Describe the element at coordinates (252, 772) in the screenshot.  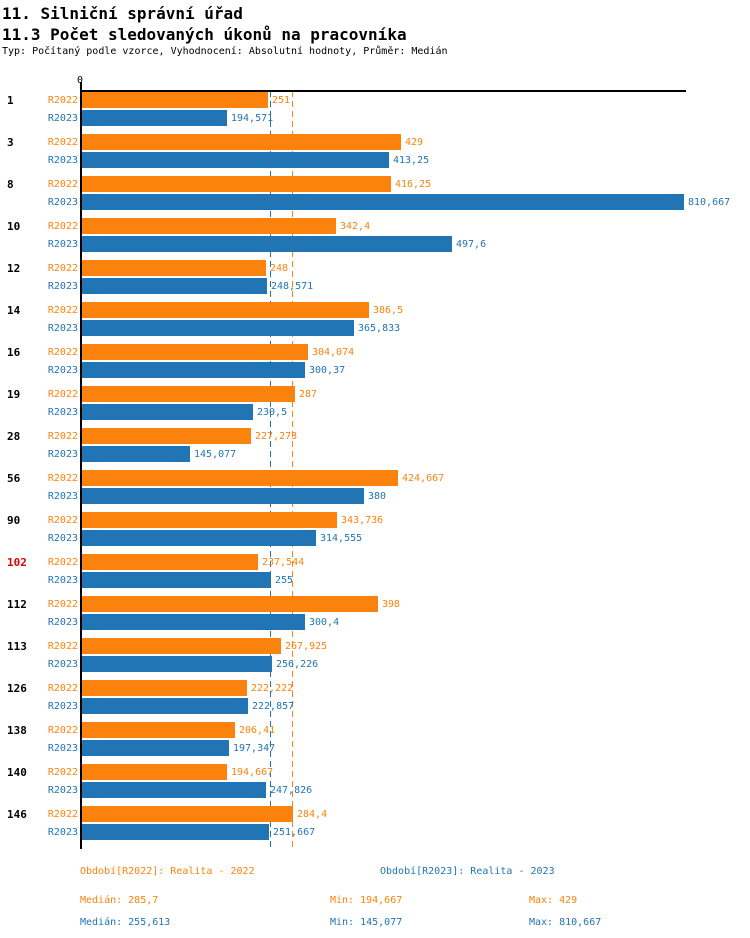
I see `bar-value-label: 194,667` at that location.